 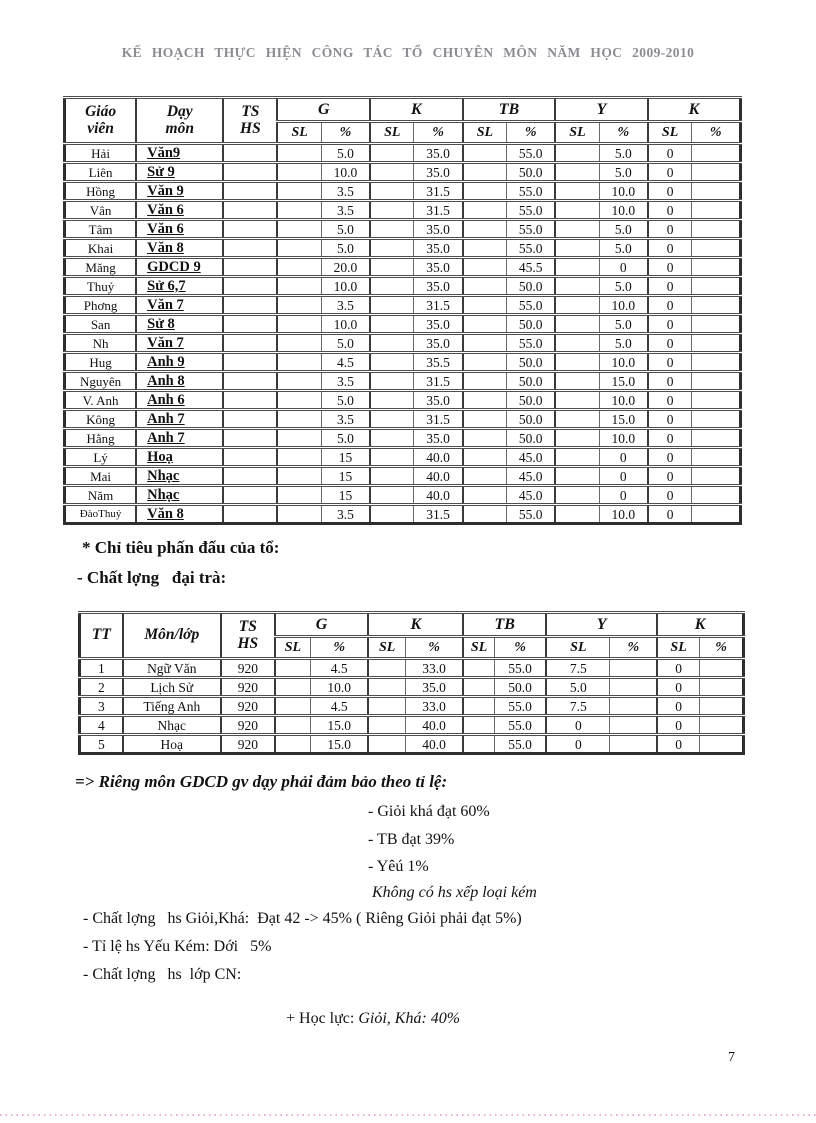 What do you see at coordinates (100, 725) in the screenshot?
I see `cell-tt: 4` at bounding box center [100, 725].